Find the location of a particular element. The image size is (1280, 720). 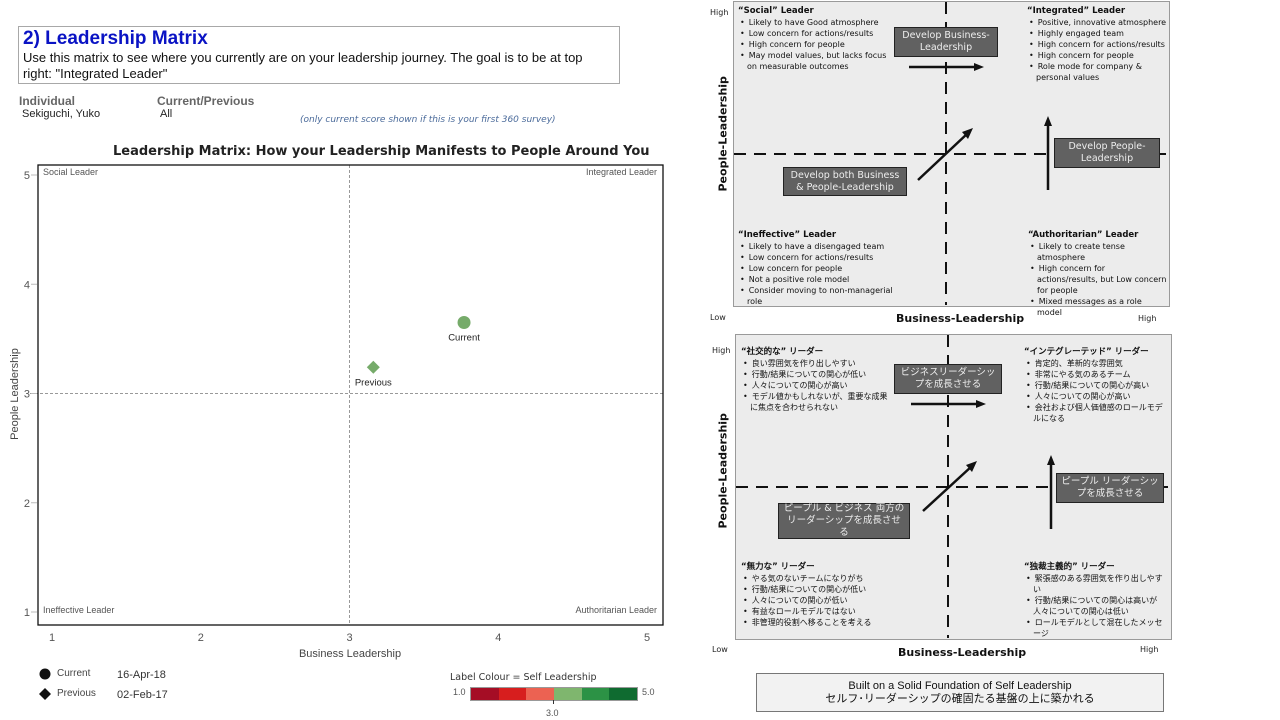

en-integrated-item: Highly engaged team is located at coordinates (1097, 33).